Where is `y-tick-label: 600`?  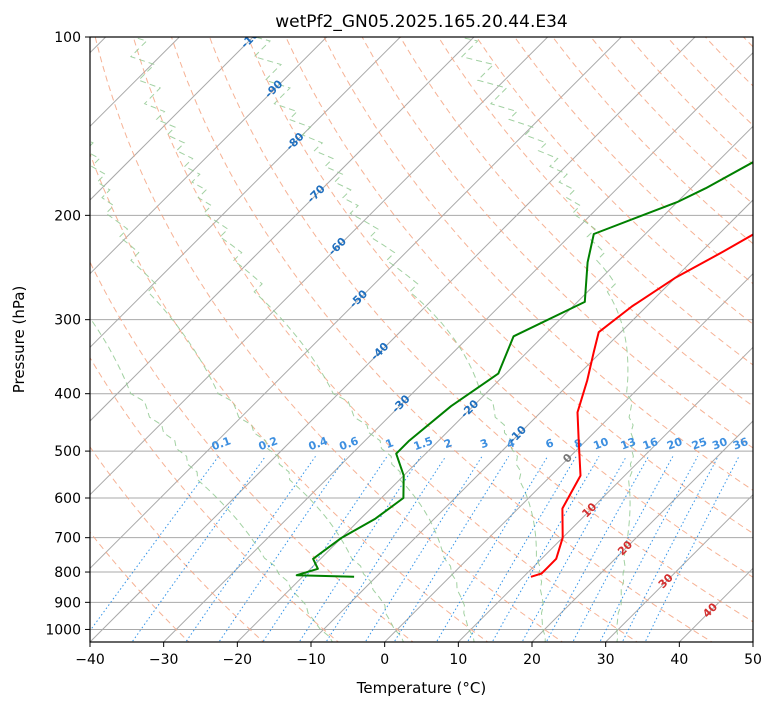 y-tick-label: 600 is located at coordinates (67, 499).